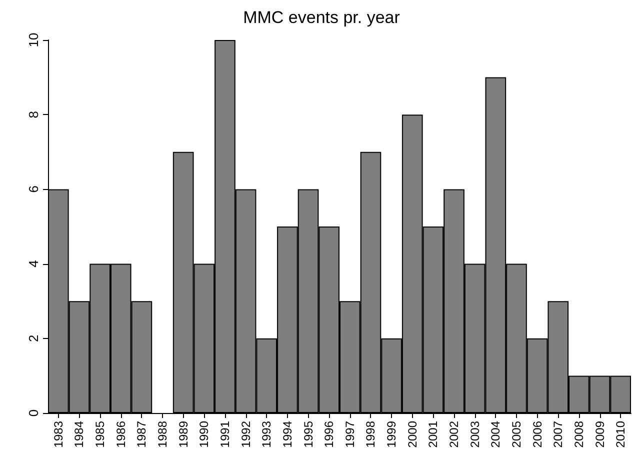 The width and height of the screenshot is (643, 473). I want to click on x-tick-label: 1995, so click(308, 434).